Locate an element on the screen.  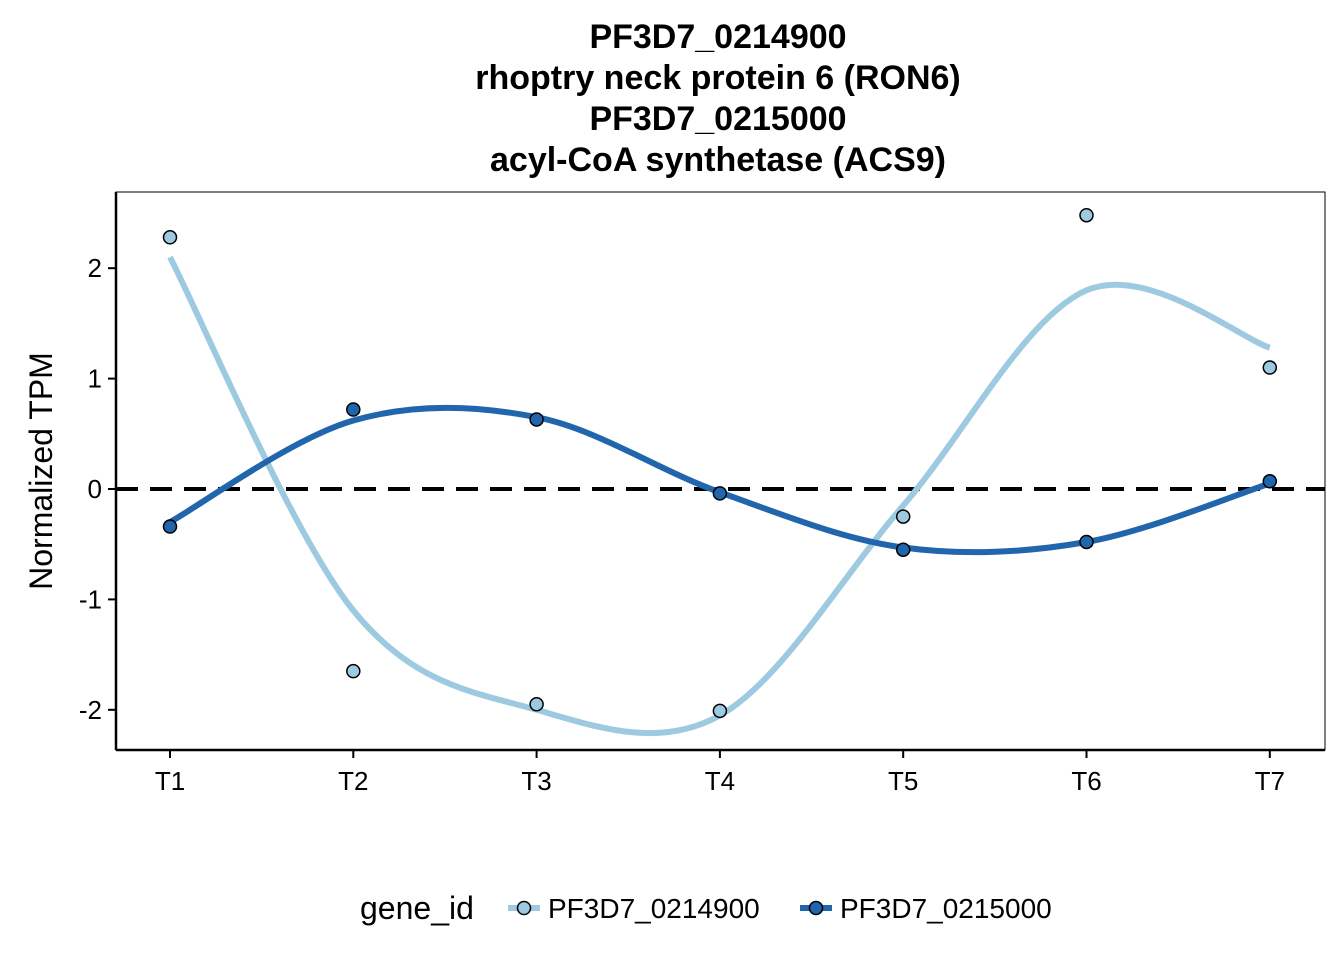
x-tick-label: T6 is located at coordinates (1086, 781).